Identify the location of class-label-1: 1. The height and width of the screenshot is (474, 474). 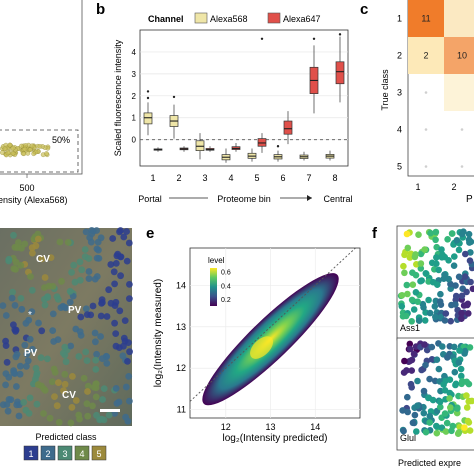
(30, 454).